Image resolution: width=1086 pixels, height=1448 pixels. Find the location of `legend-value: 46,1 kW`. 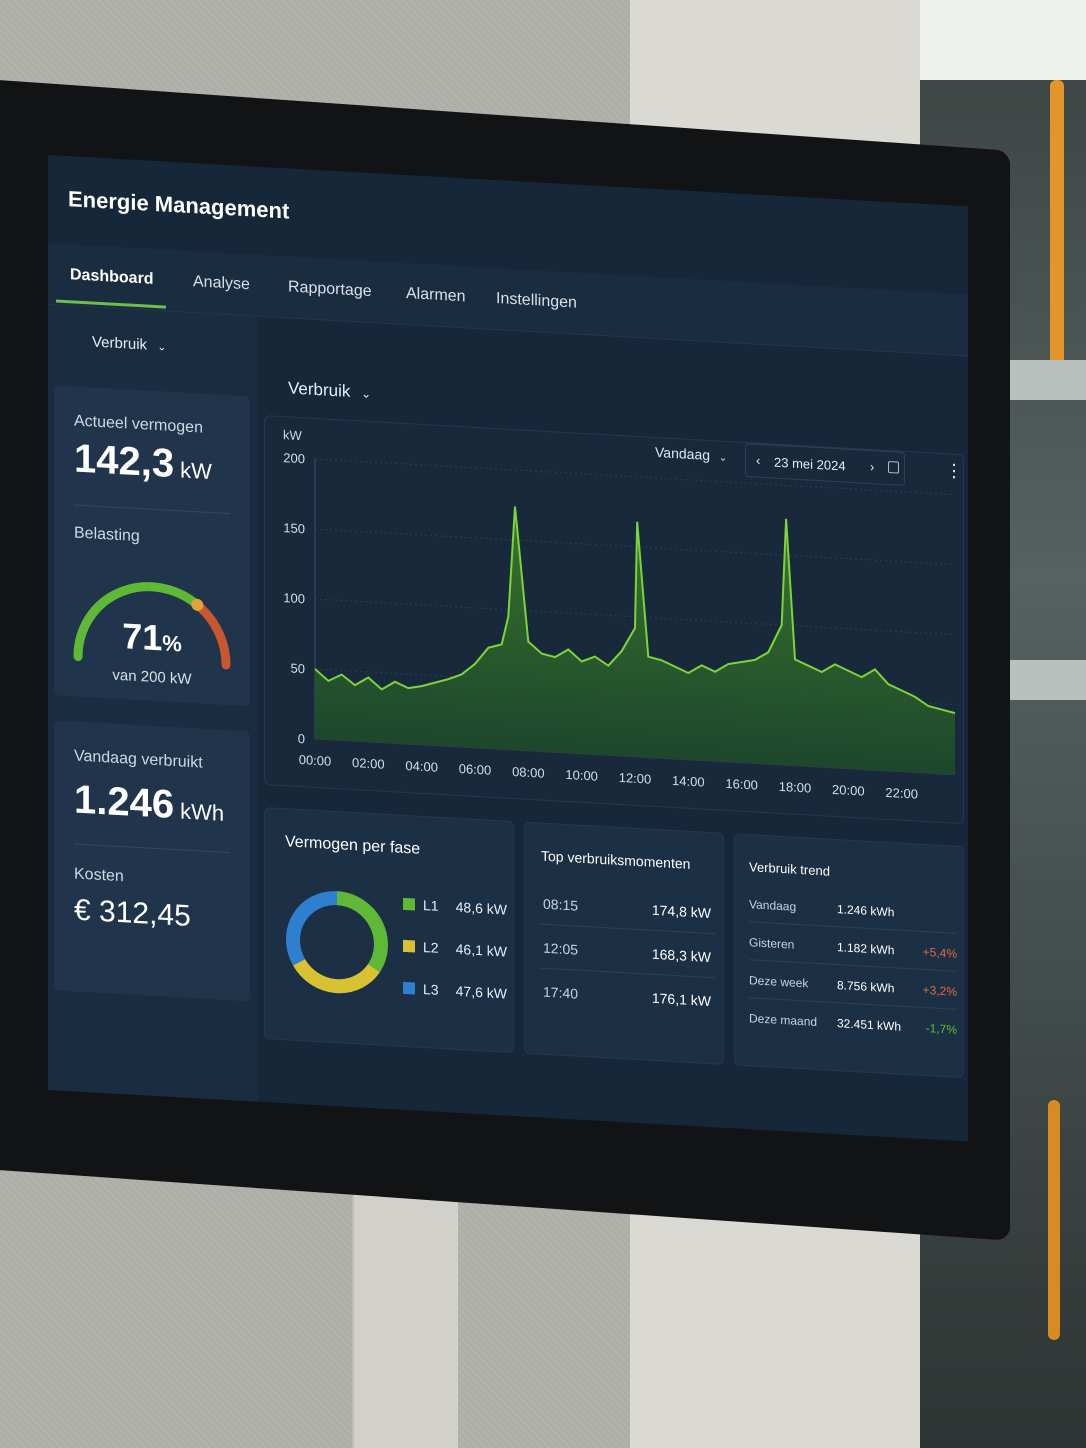

legend-value: 46,1 kW is located at coordinates (481, 950).